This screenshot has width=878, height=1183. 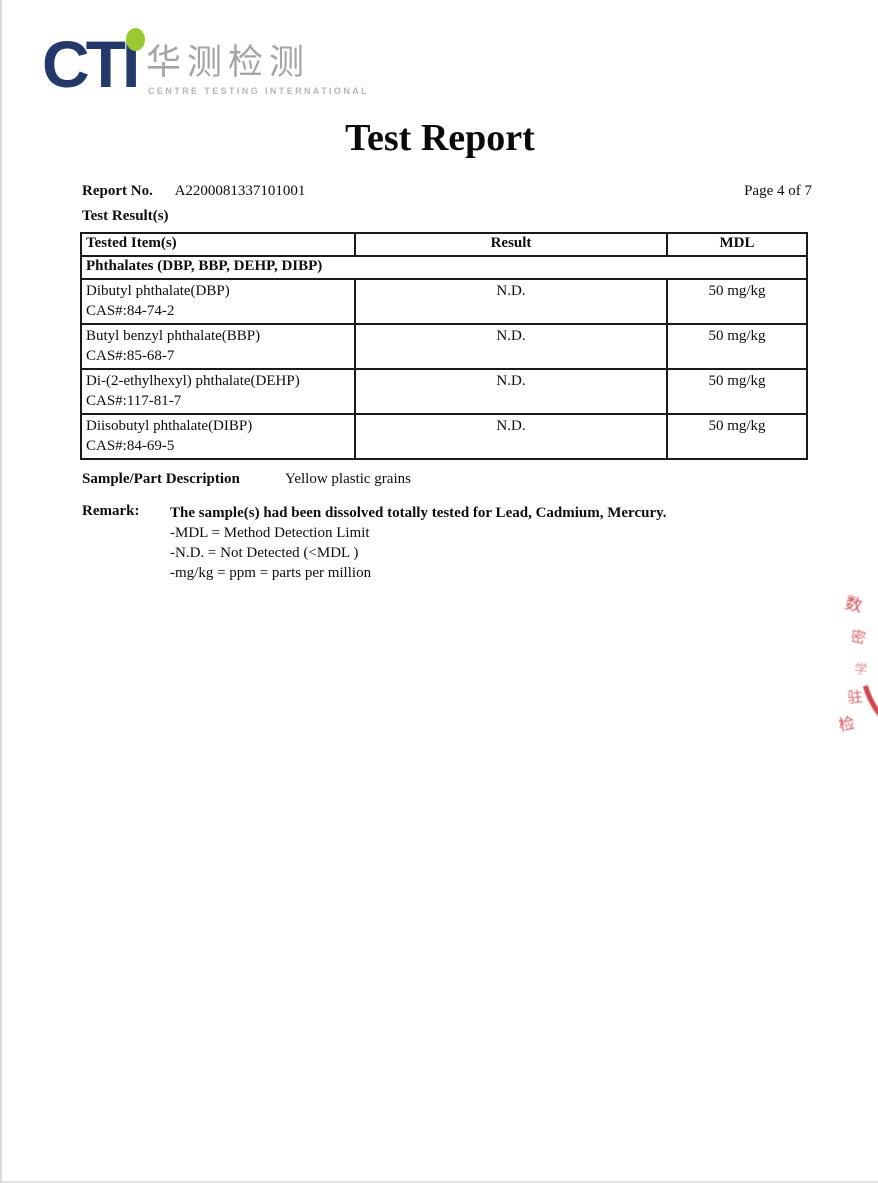 I want to click on remark-line-mdl: -MDL = Method Detection Limit, so click(x=270, y=533).